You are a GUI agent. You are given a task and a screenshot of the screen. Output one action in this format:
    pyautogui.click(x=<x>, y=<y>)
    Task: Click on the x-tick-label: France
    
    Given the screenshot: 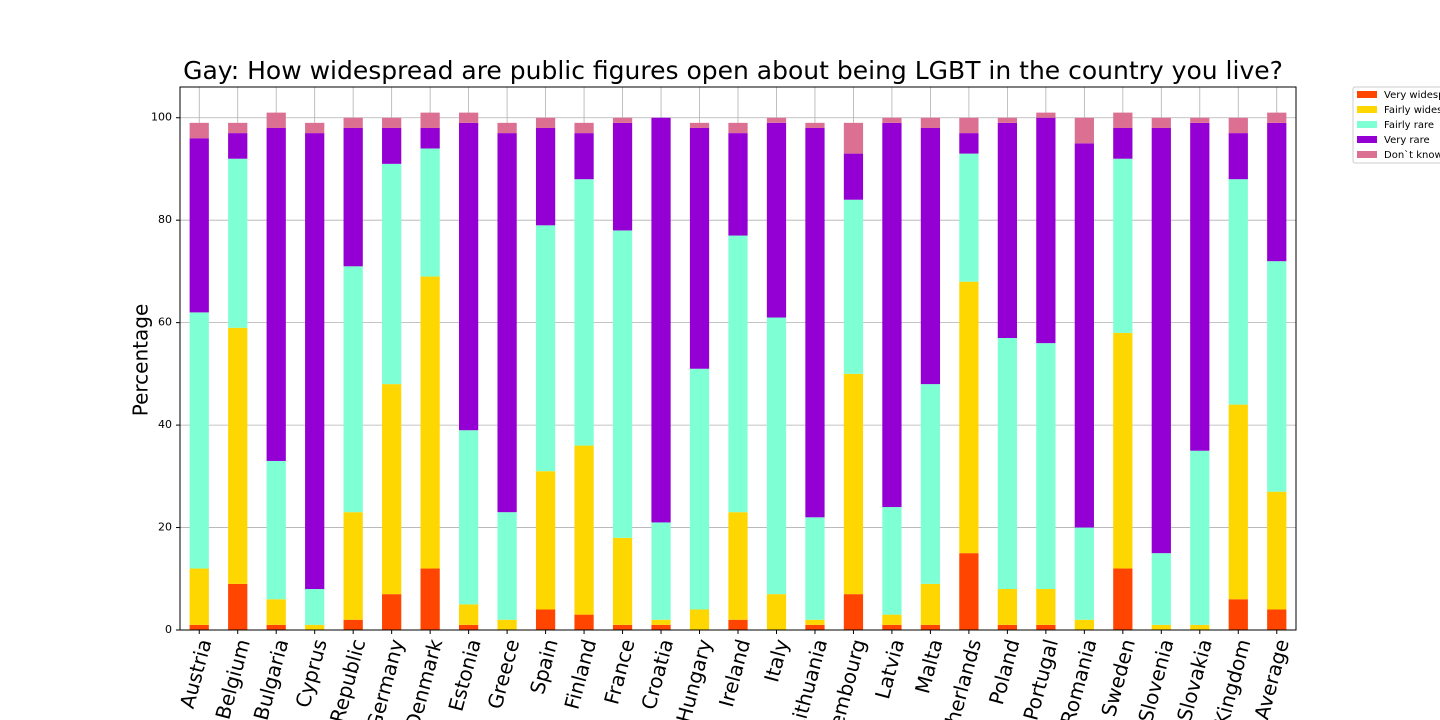 What is the action you would take?
    pyautogui.click(x=619, y=672)
    